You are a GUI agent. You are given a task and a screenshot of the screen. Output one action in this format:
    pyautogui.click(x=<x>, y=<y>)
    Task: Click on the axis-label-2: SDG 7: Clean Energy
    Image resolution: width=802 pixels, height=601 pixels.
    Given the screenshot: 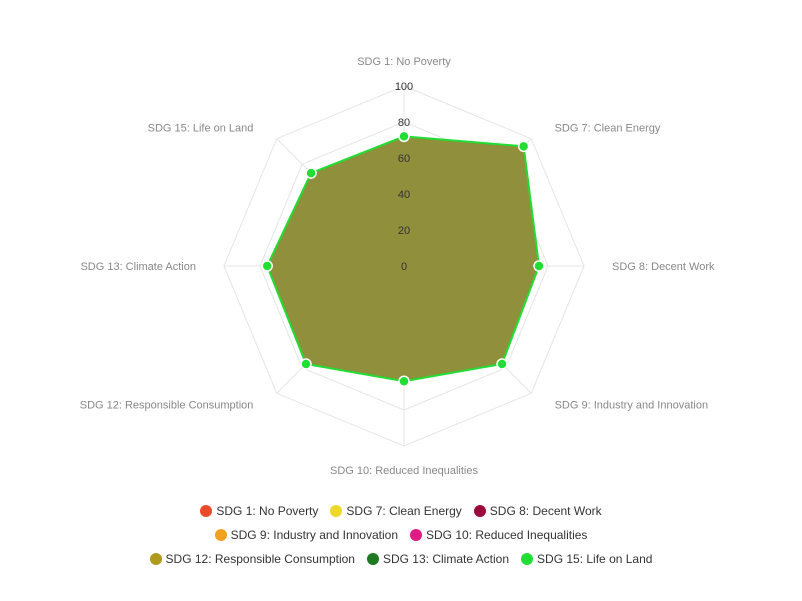 What is the action you would take?
    pyautogui.click(x=608, y=128)
    